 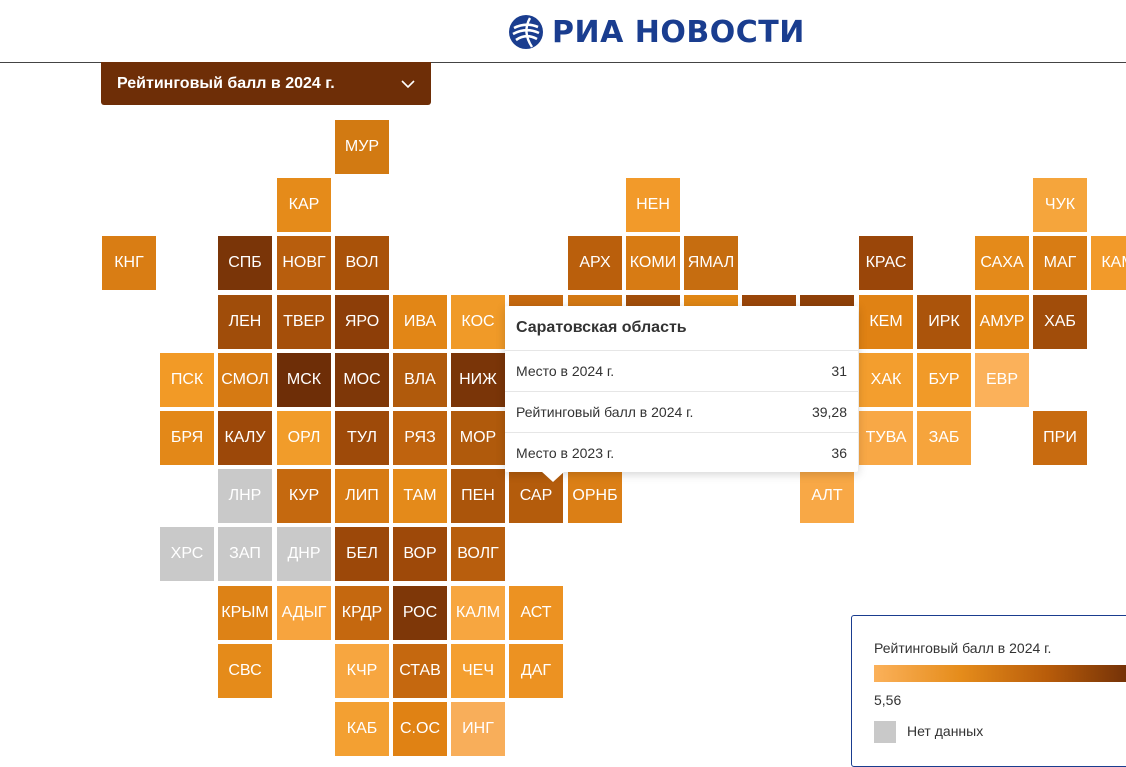 What do you see at coordinates (420, 554) in the screenshot?
I see `region-tile: ВОР` at bounding box center [420, 554].